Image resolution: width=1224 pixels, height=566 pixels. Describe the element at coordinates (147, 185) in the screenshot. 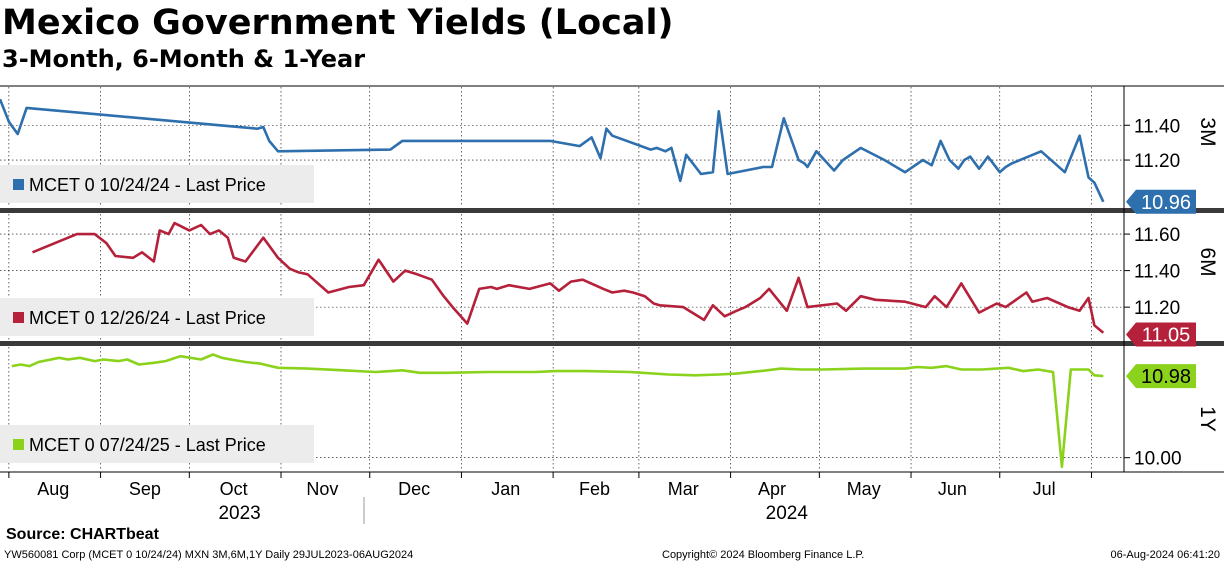

I see `legend-label: MCET 0 10/24/24 - Last Price` at that location.